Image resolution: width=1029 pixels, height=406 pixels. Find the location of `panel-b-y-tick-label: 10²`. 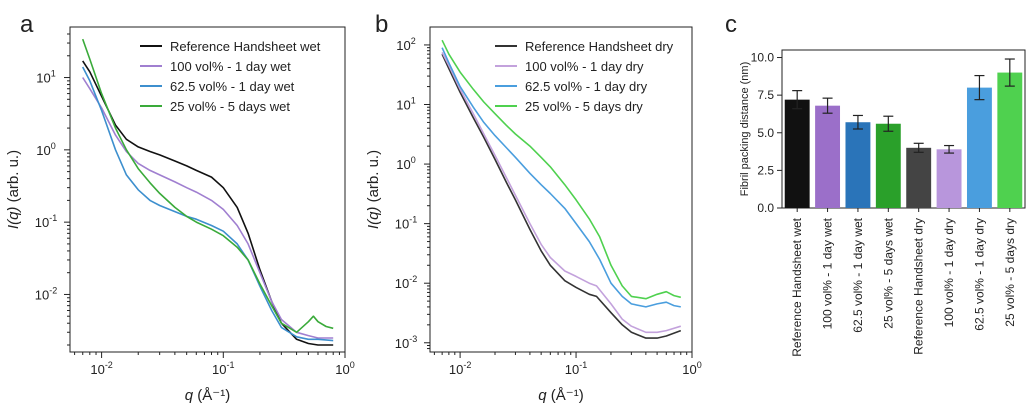

panel-b-y-tick-label: 10² is located at coordinates (405, 44).